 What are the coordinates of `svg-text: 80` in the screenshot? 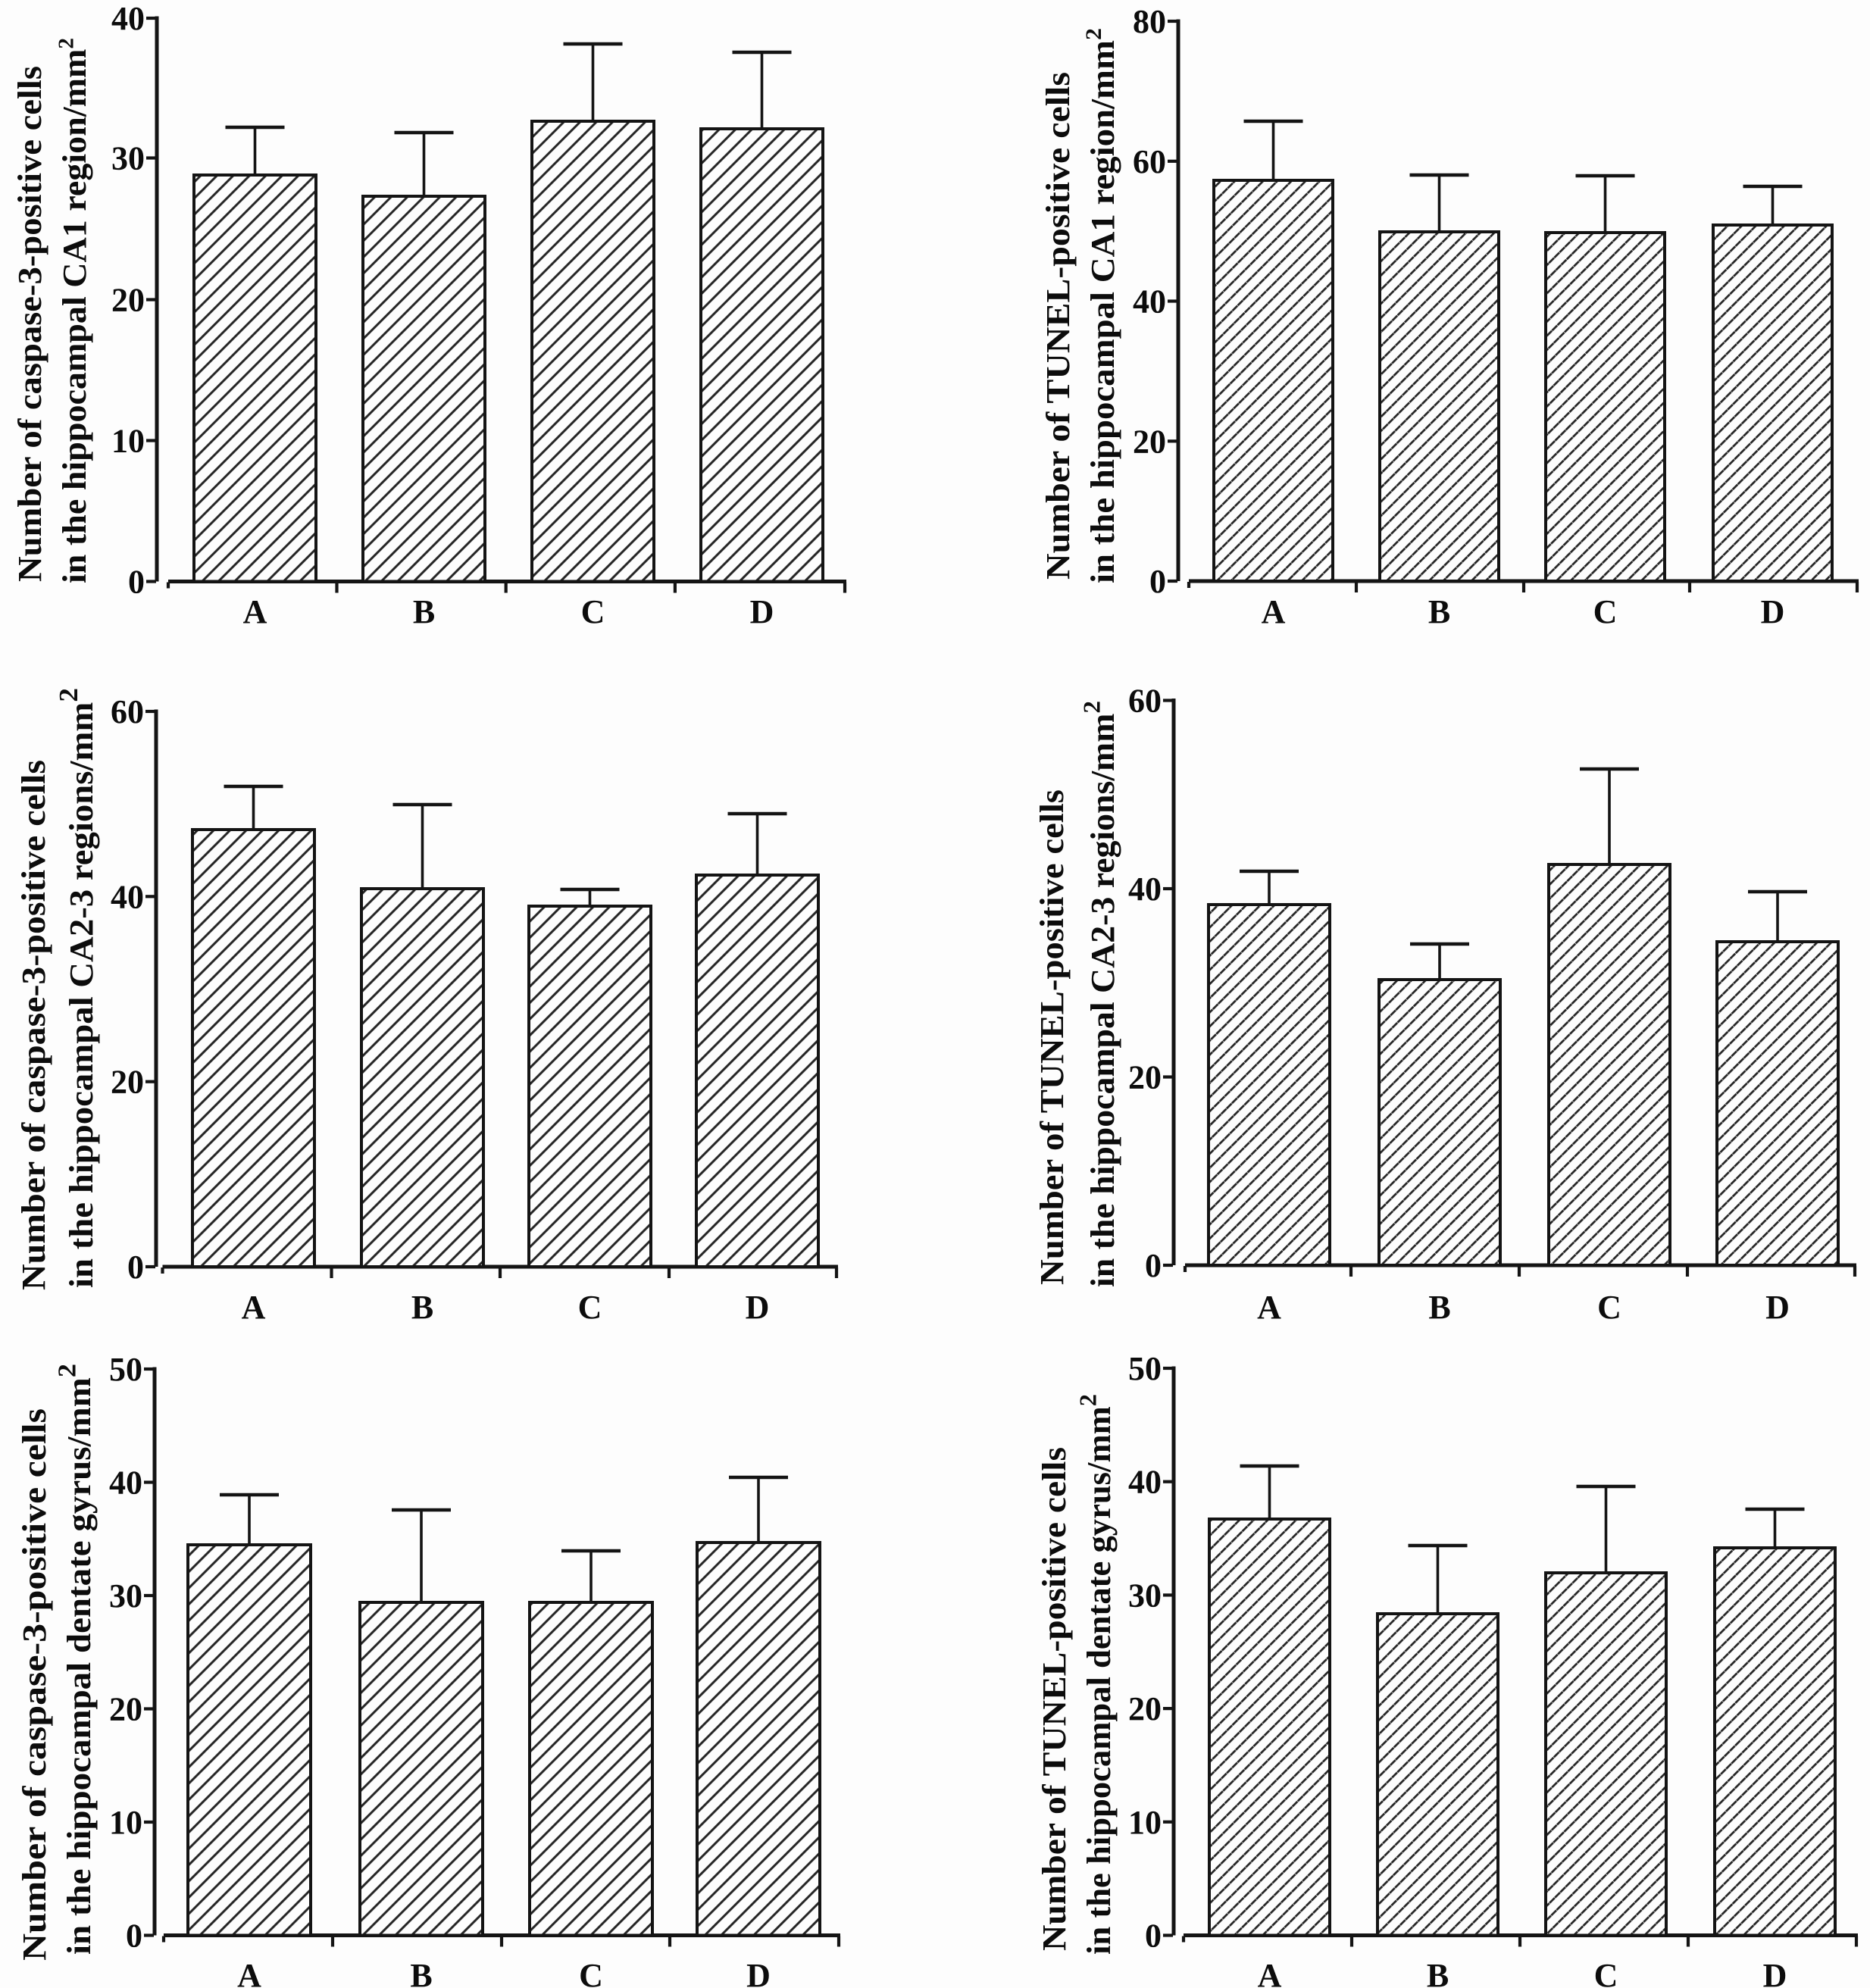 It's located at (1150, 21).